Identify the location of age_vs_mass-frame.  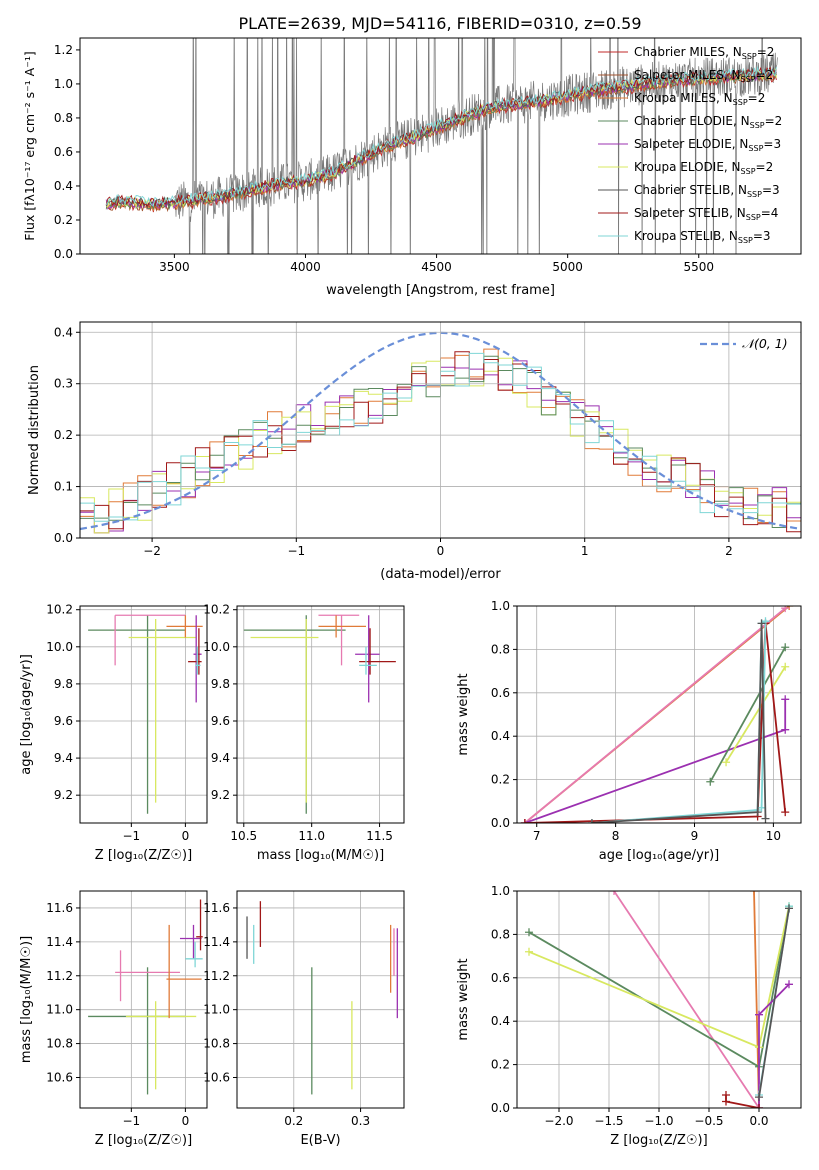
(320, 714).